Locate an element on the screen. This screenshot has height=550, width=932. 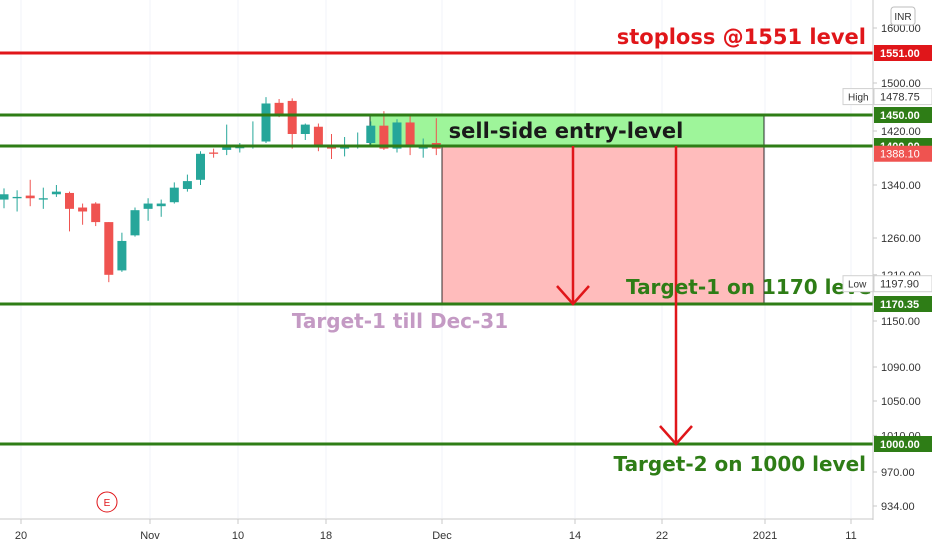
price-tick-label: 1260.00 is located at coordinates (901, 239).